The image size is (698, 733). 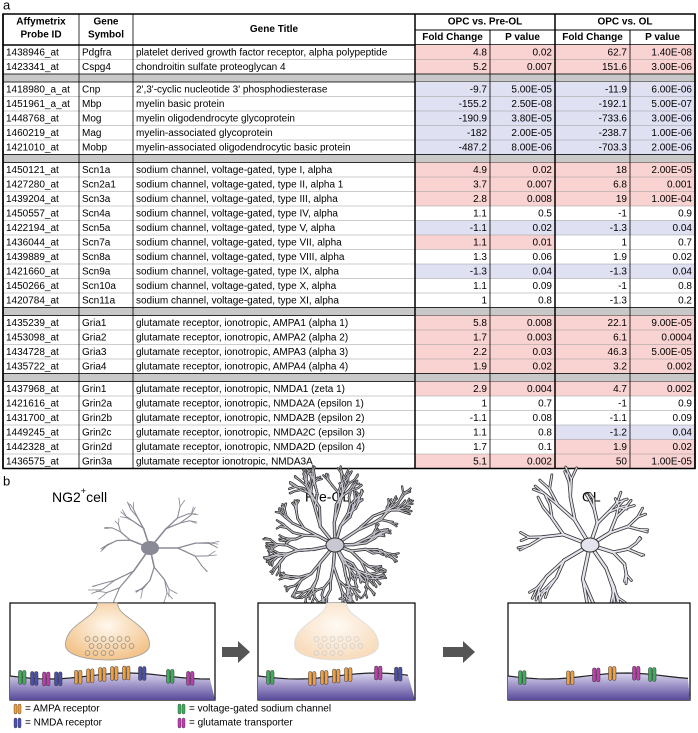 I want to click on cell: 1438946_at, so click(x=32, y=52).